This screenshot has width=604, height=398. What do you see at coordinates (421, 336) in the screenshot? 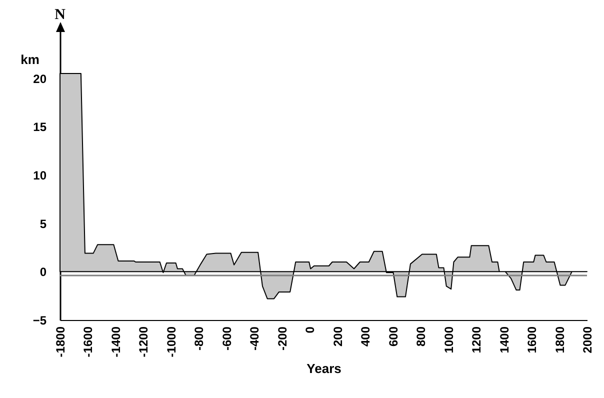
I see `x-tick-label: 800` at bounding box center [421, 336].